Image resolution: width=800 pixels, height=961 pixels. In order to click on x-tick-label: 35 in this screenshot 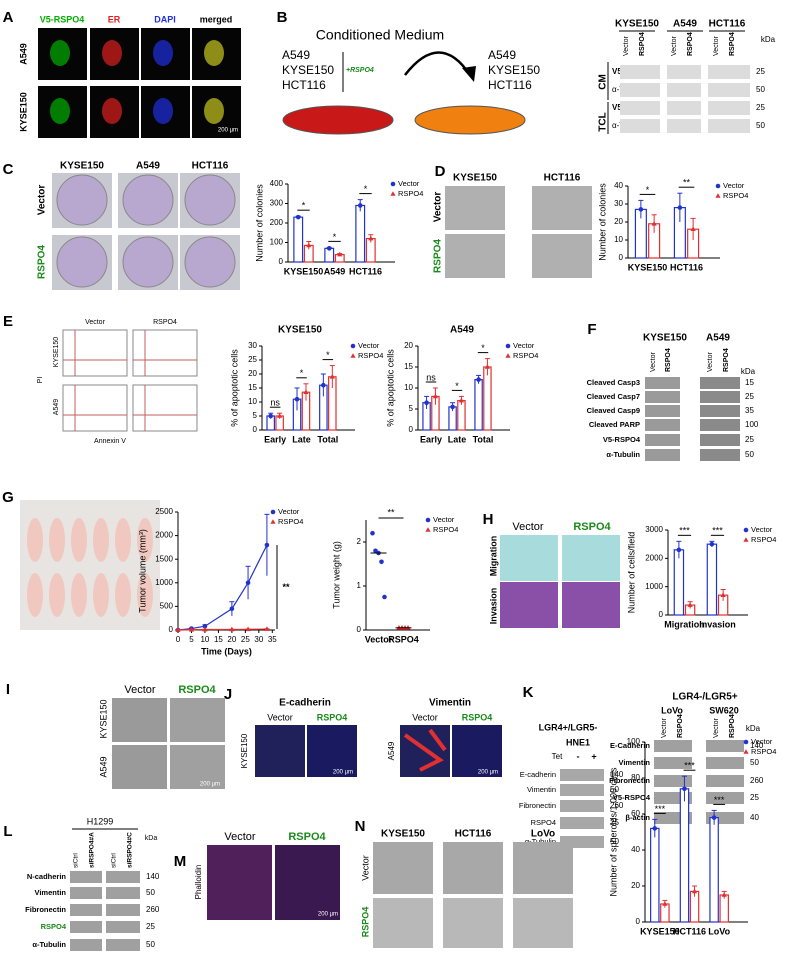, I will do `click(272, 639)`.